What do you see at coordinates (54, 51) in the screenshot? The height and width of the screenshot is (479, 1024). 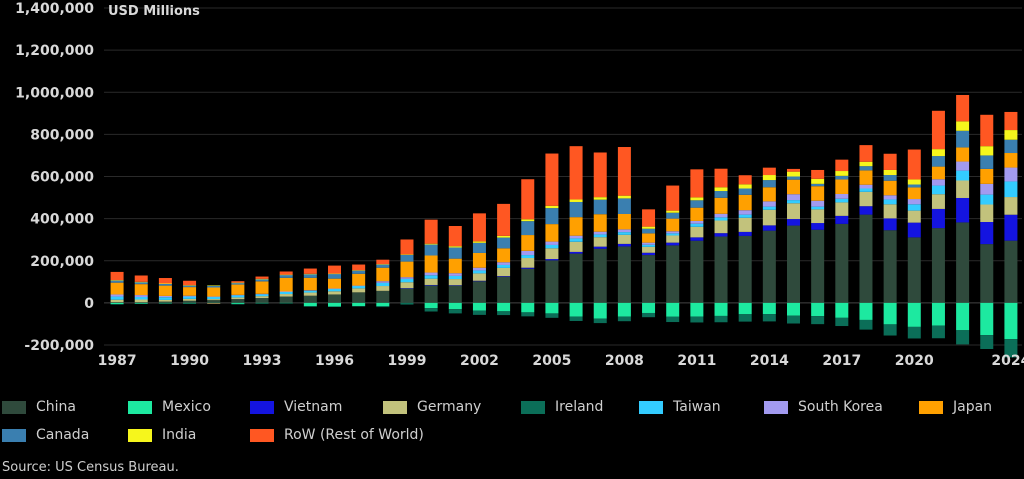 I see `y-tick-label: 1,200,000` at bounding box center [54, 51].